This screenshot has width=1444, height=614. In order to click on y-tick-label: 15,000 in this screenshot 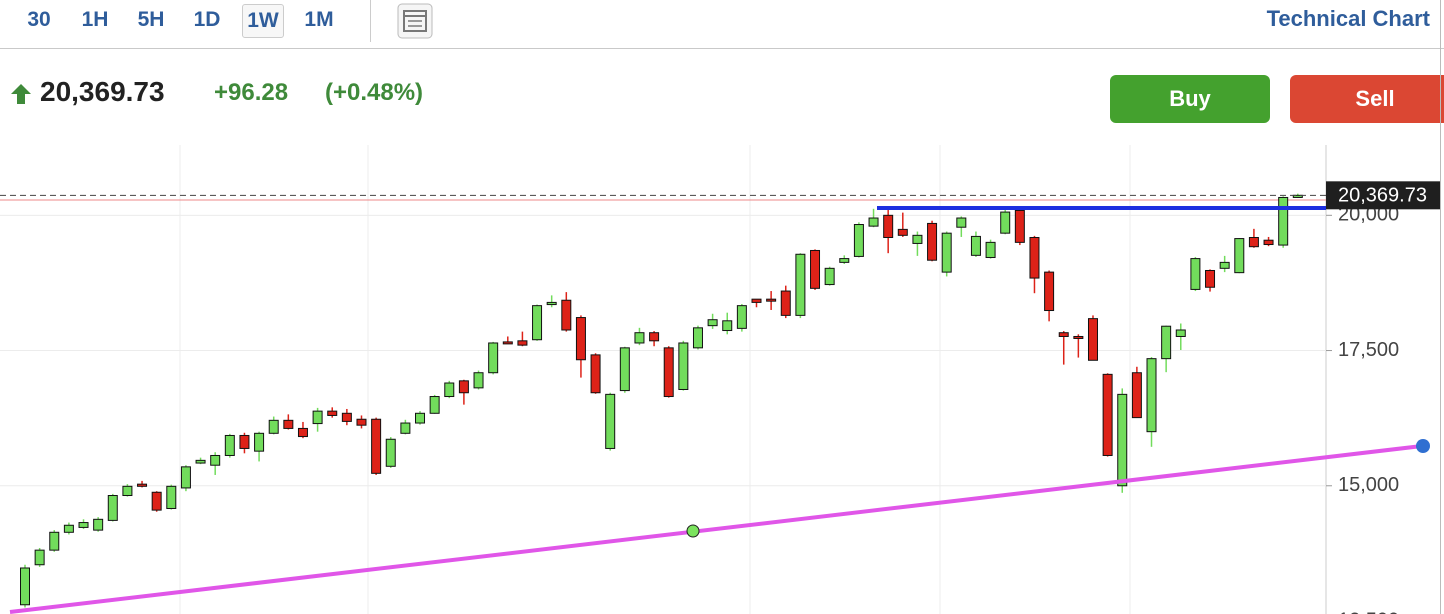, I will do `click(1368, 485)`.